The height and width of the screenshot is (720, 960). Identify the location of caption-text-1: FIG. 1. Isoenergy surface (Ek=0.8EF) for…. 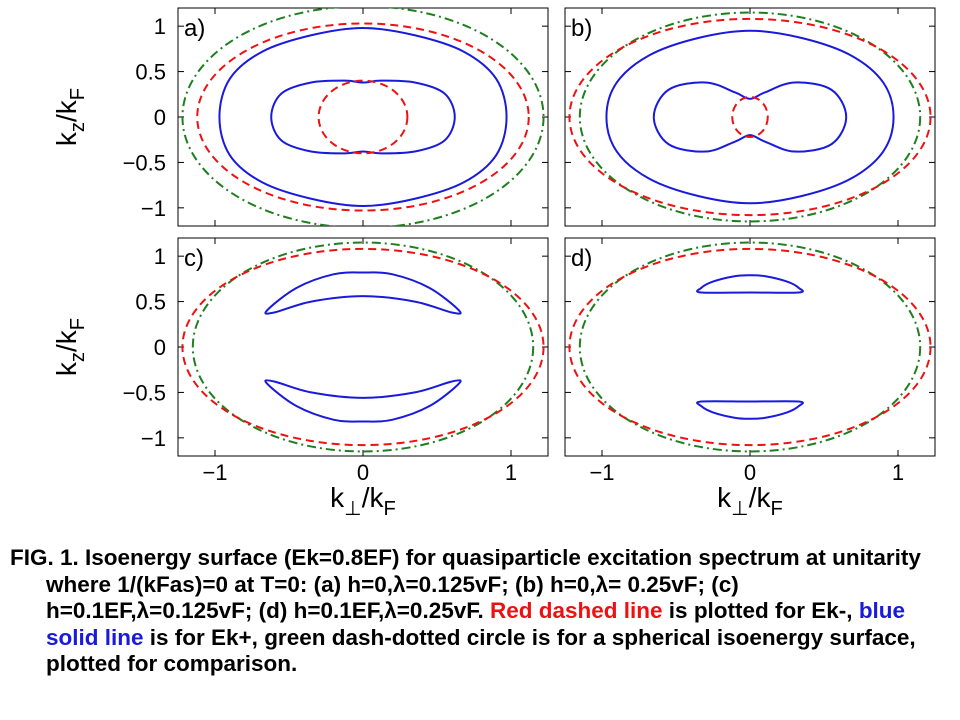
(465, 584).